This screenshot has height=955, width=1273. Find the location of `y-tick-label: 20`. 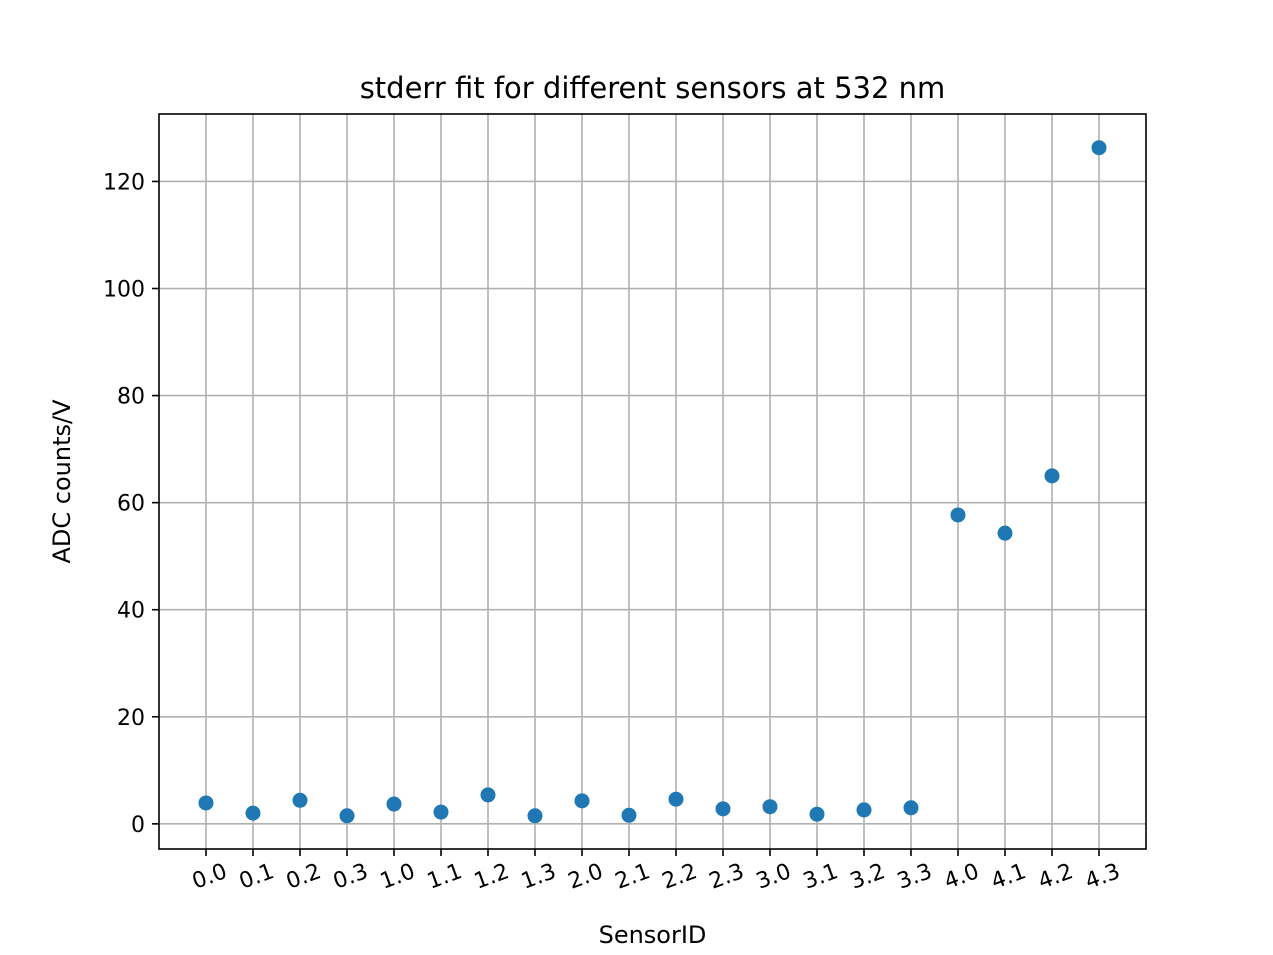

y-tick-label: 20 is located at coordinates (131, 718).